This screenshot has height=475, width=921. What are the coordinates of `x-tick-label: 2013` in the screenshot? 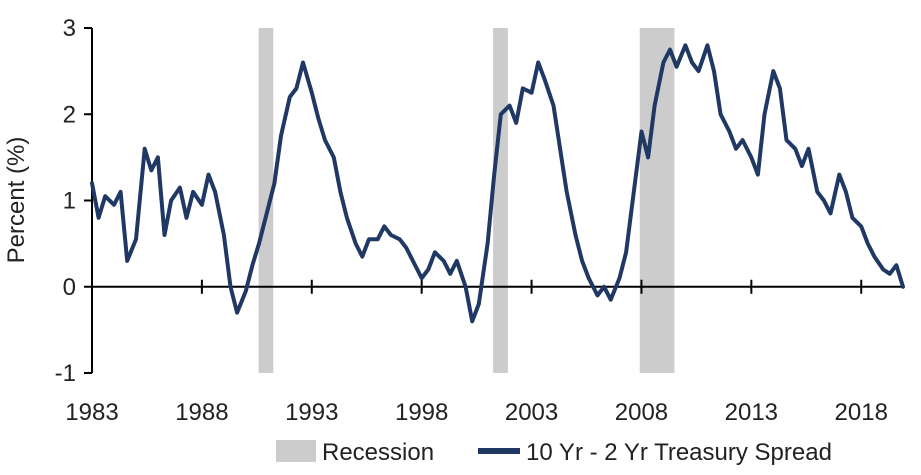 It's located at (751, 412).